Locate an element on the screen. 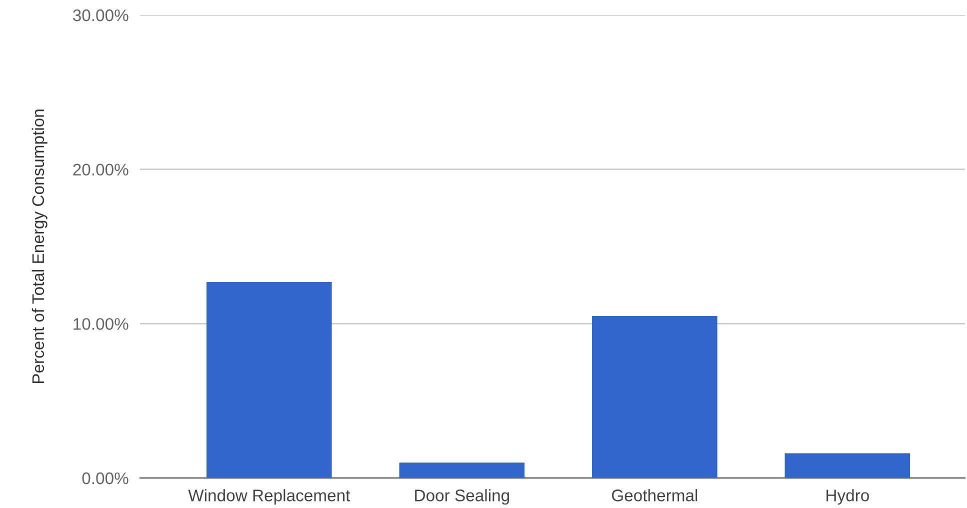  x-tick-label: Hydro is located at coordinates (847, 497).